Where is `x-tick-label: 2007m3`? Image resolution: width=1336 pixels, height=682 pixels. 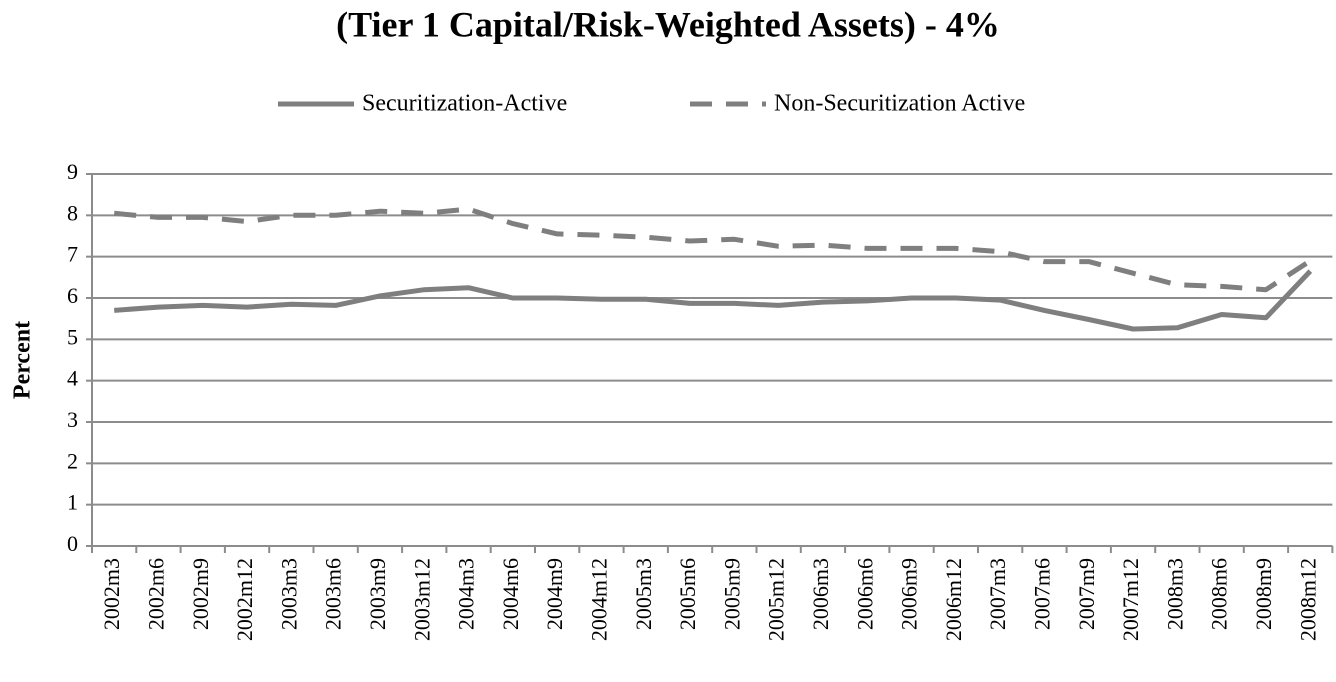
x-tick-label: 2007m3 is located at coordinates (997, 594).